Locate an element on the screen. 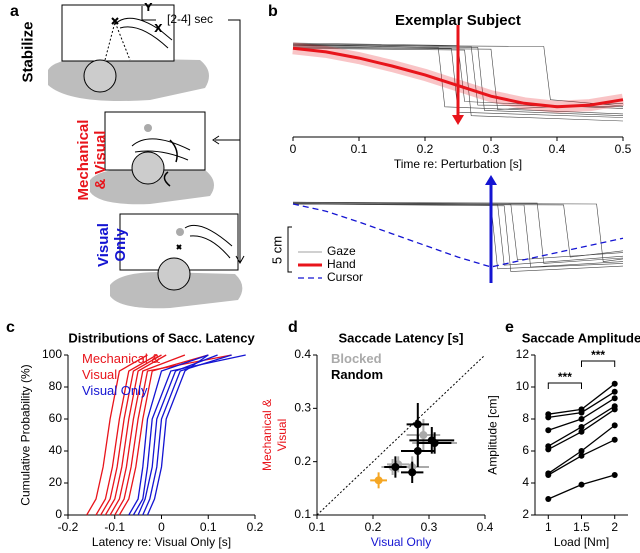  y-axis-label: Cumulative Probability (%) is located at coordinates (25, 435).